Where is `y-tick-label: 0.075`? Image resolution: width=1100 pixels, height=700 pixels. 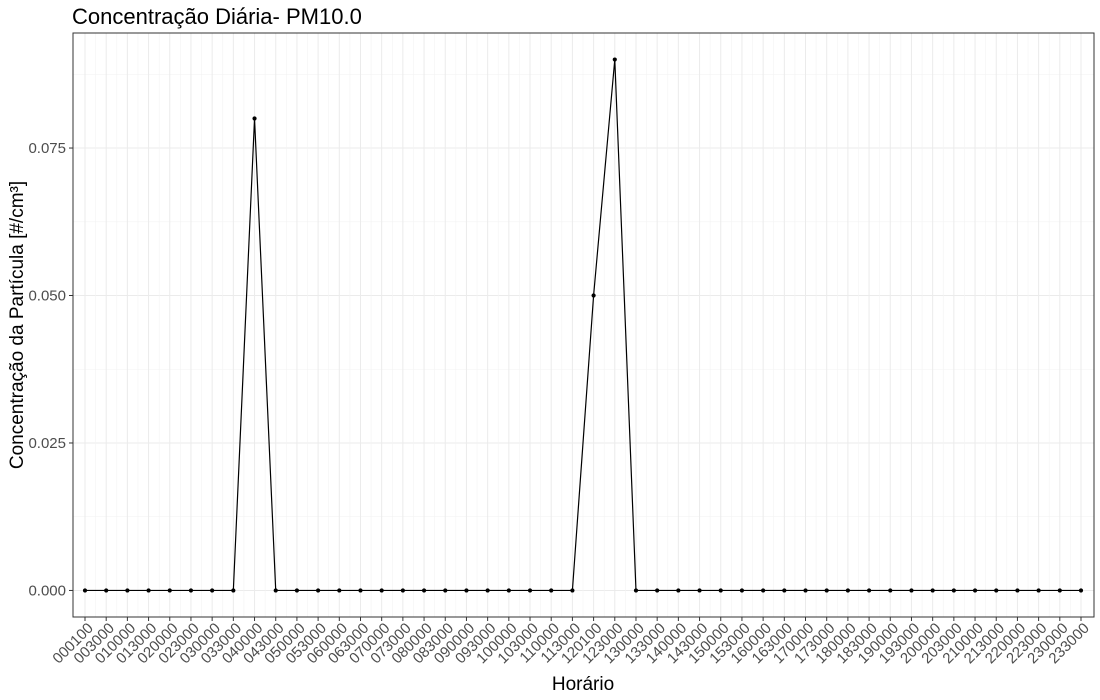
y-tick-label: 0.075 is located at coordinates (47, 148).